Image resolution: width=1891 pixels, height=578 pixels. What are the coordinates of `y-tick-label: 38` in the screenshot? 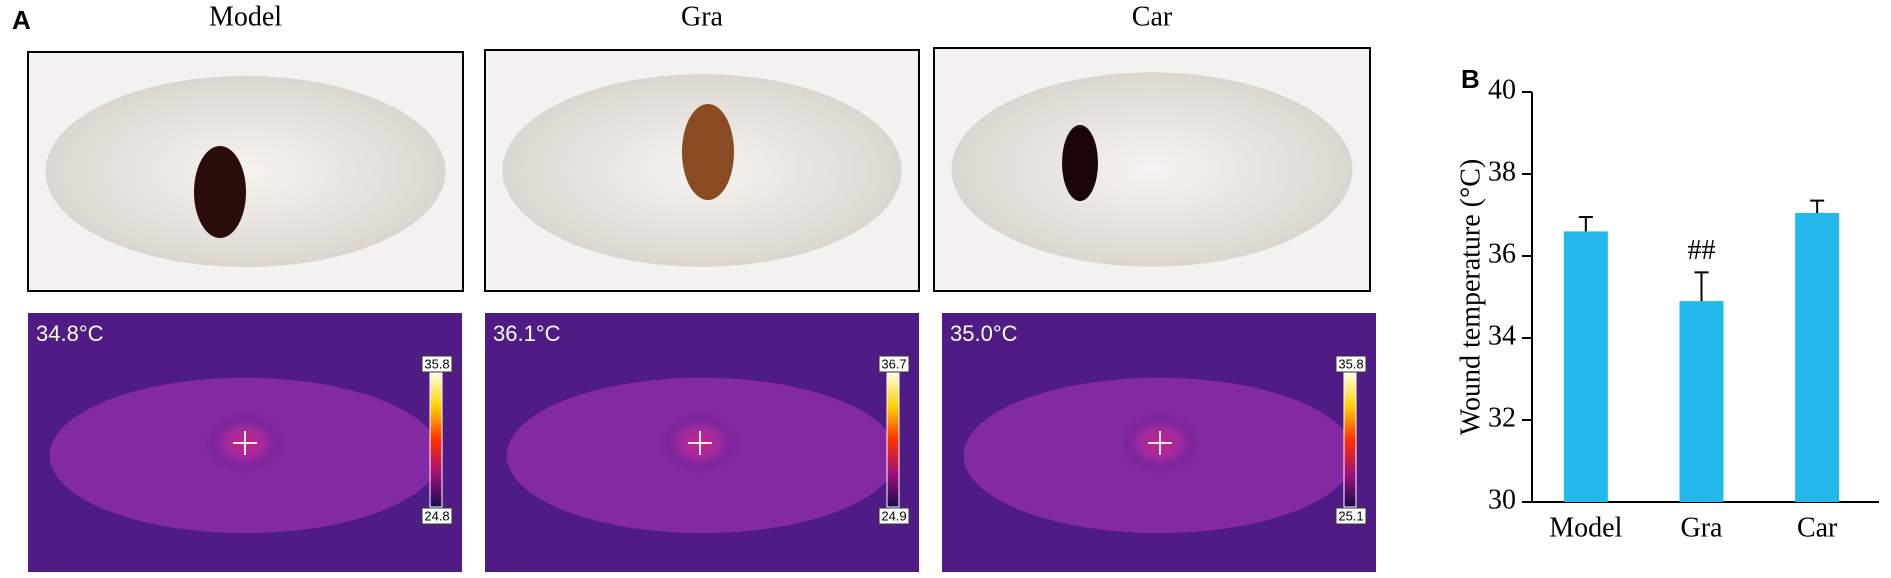 It's located at (1502, 171).